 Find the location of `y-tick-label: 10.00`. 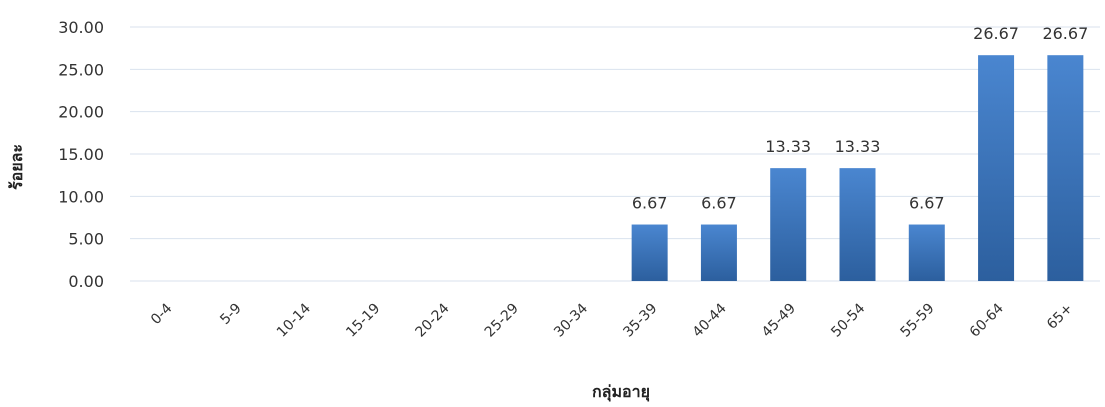

y-tick-label: 10.00 is located at coordinates (81, 196).